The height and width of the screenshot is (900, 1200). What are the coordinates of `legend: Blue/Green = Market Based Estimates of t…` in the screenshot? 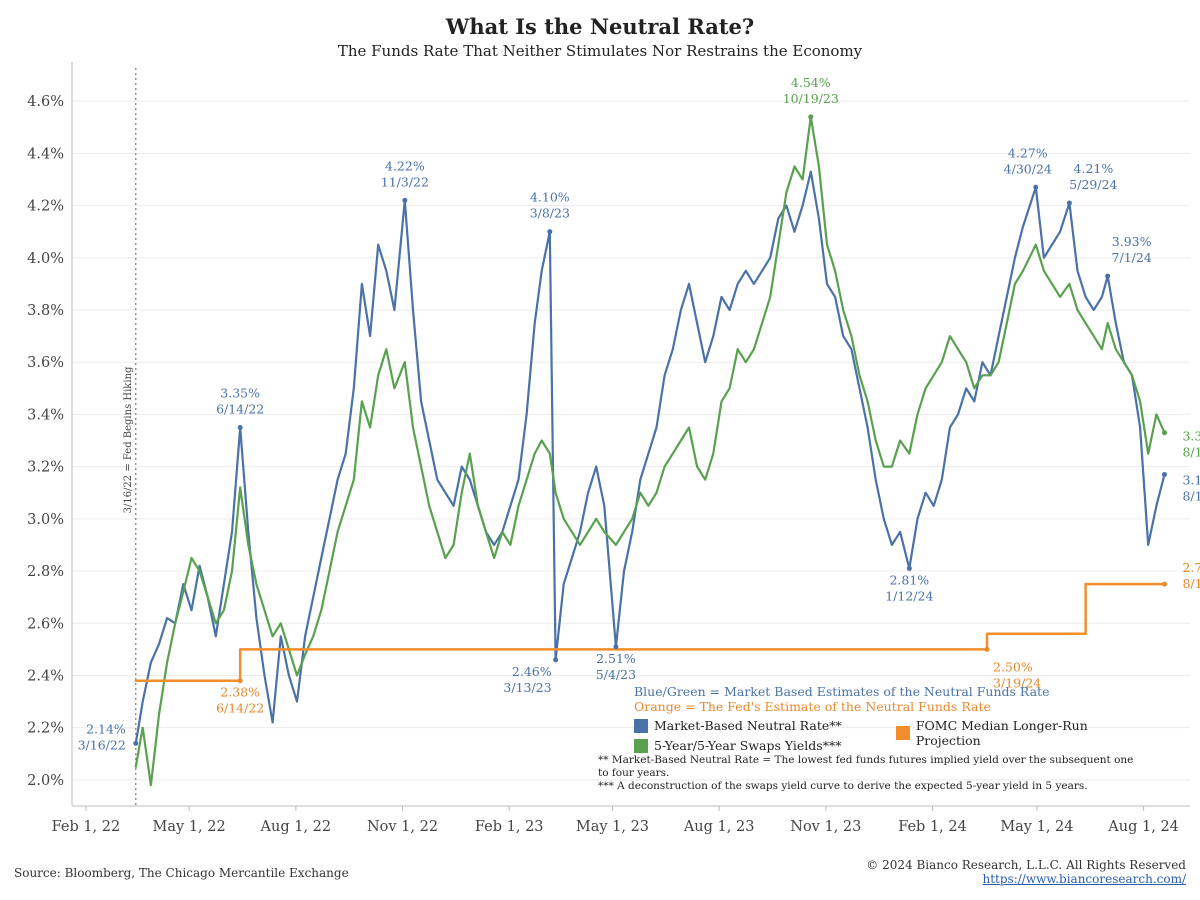 It's located at (894, 721).